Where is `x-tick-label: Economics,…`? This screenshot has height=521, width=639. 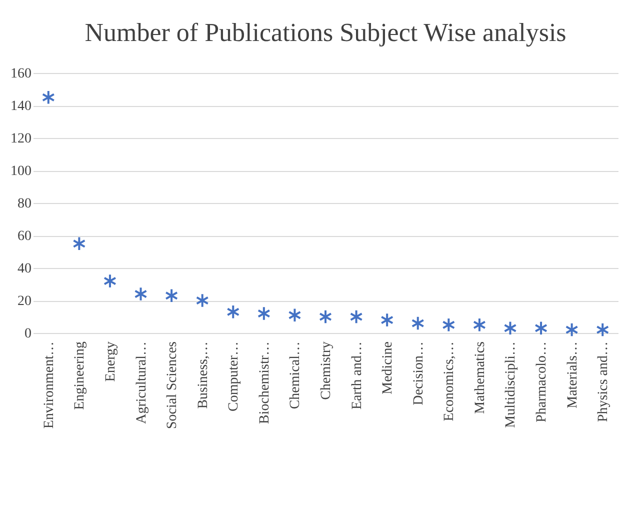 x-tick-label: Economics,… is located at coordinates (450, 382).